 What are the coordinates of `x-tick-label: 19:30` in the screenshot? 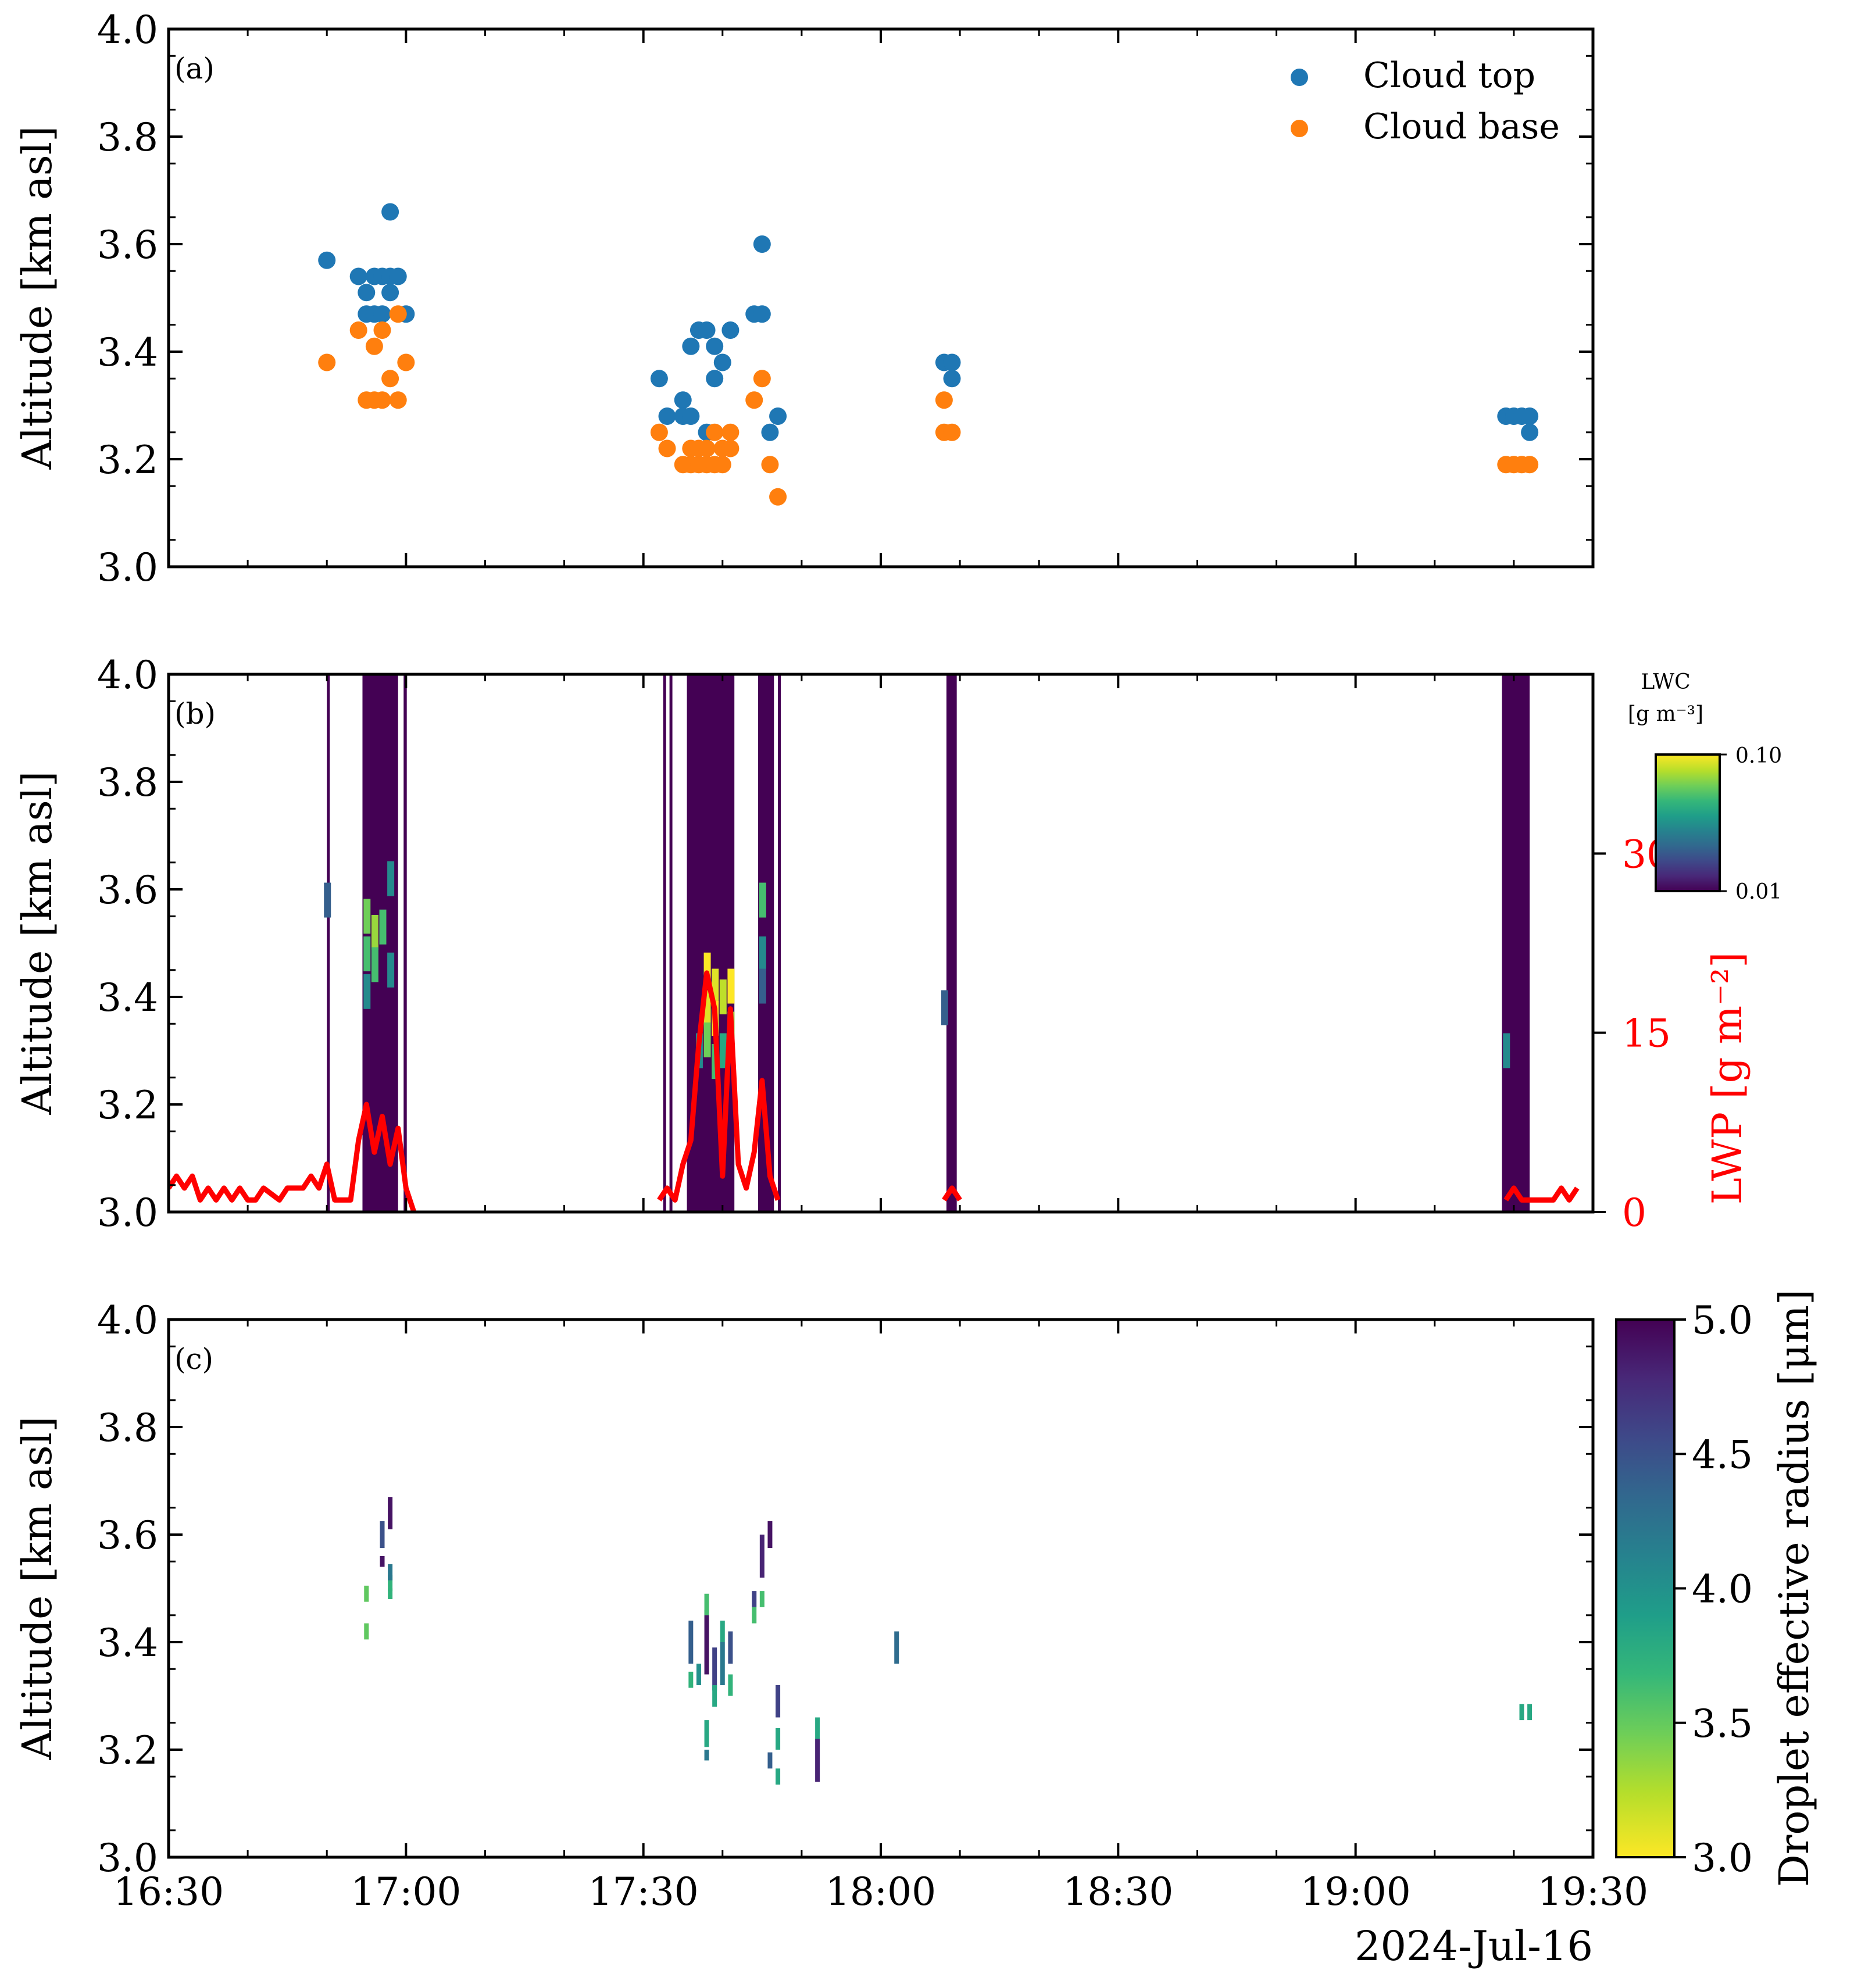 It's located at (1593, 1891).